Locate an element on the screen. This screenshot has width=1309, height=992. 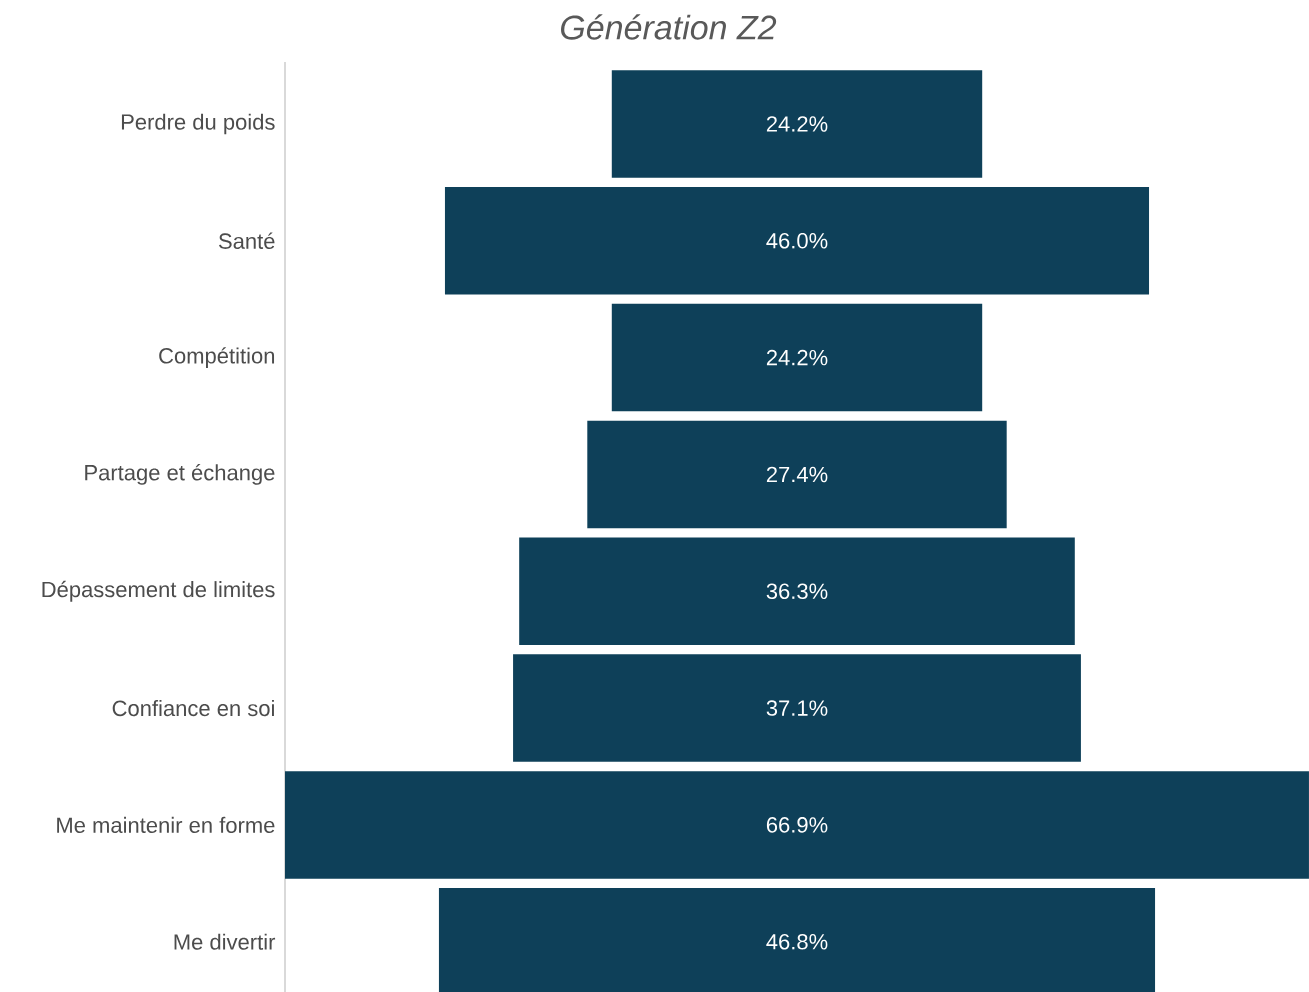
data-label: 46.0% is located at coordinates (797, 240).